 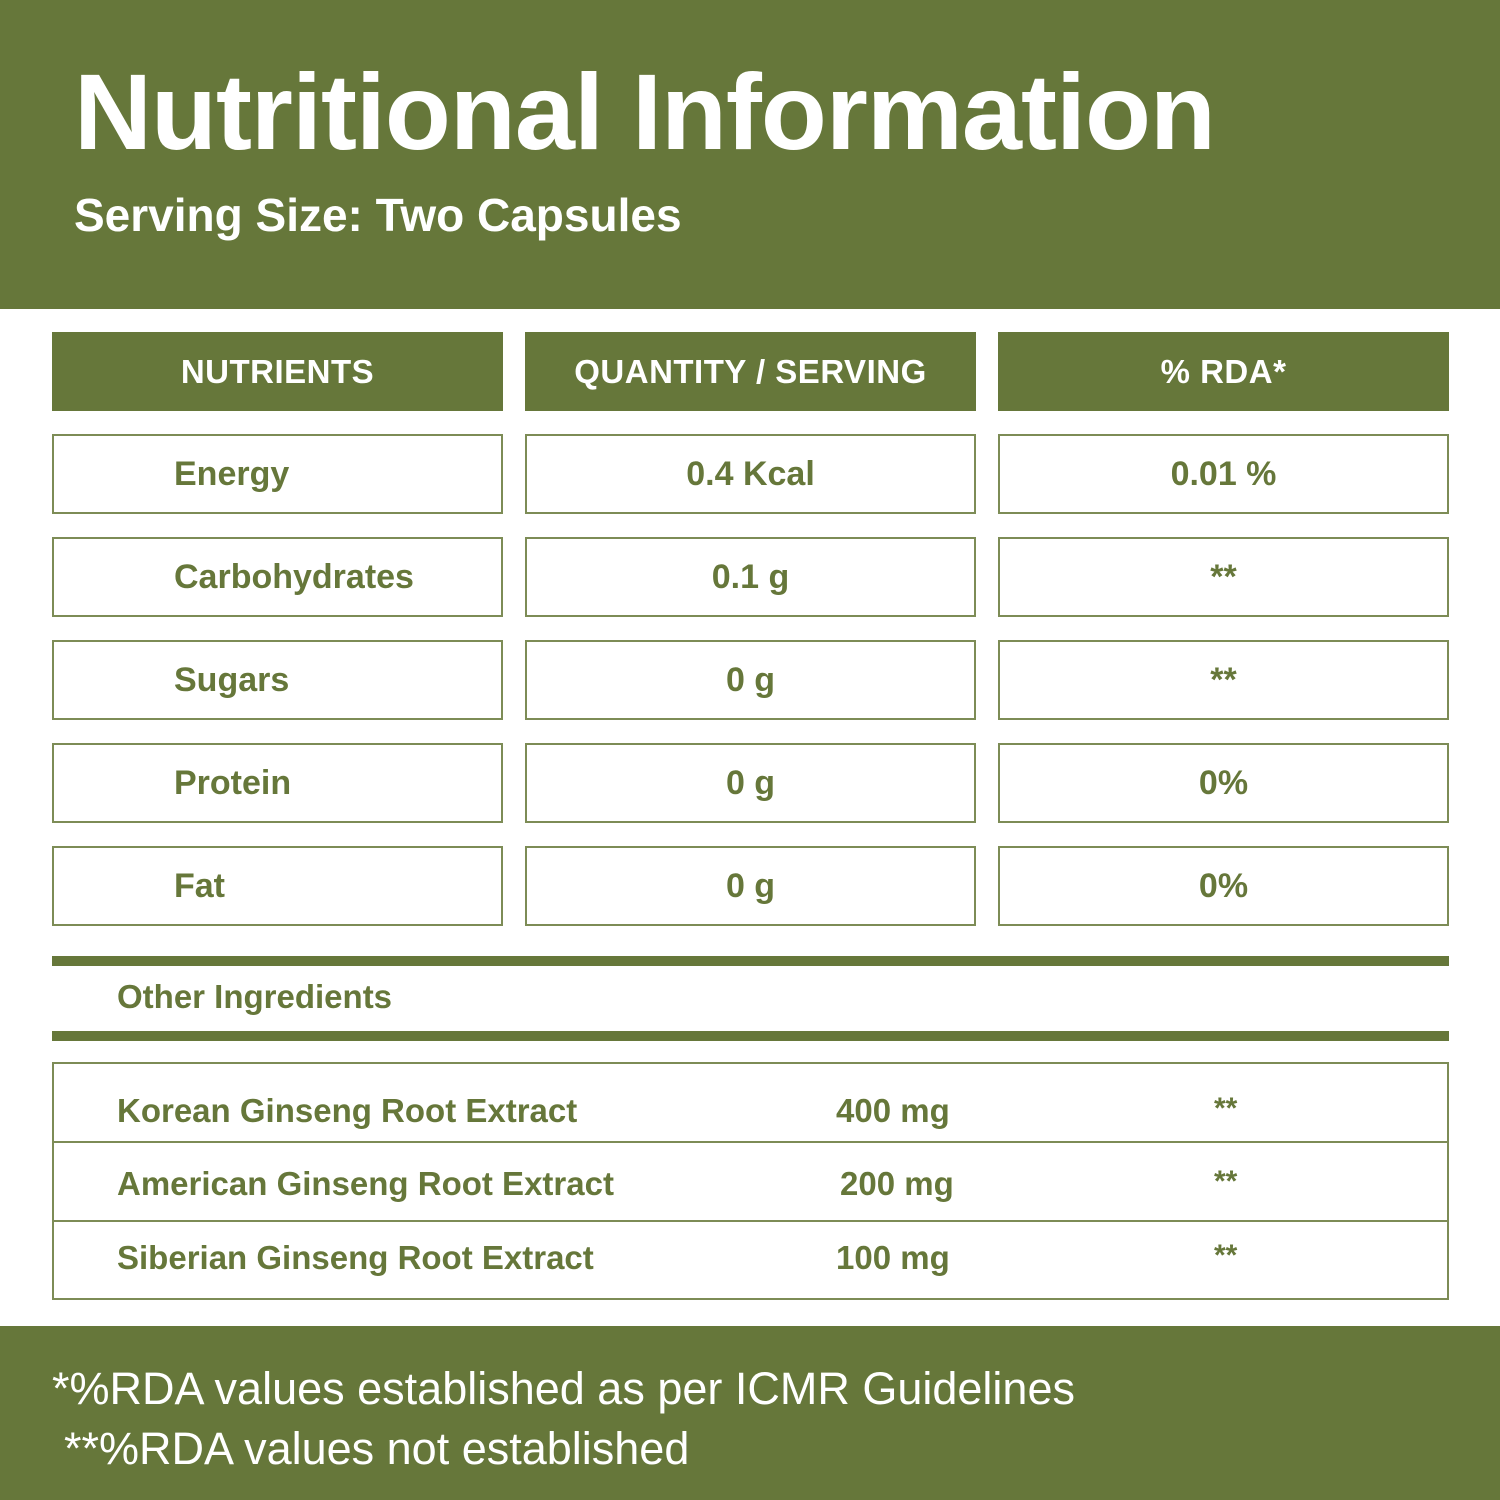 I want to click on nutrient-cell: Energy, so click(x=277, y=474).